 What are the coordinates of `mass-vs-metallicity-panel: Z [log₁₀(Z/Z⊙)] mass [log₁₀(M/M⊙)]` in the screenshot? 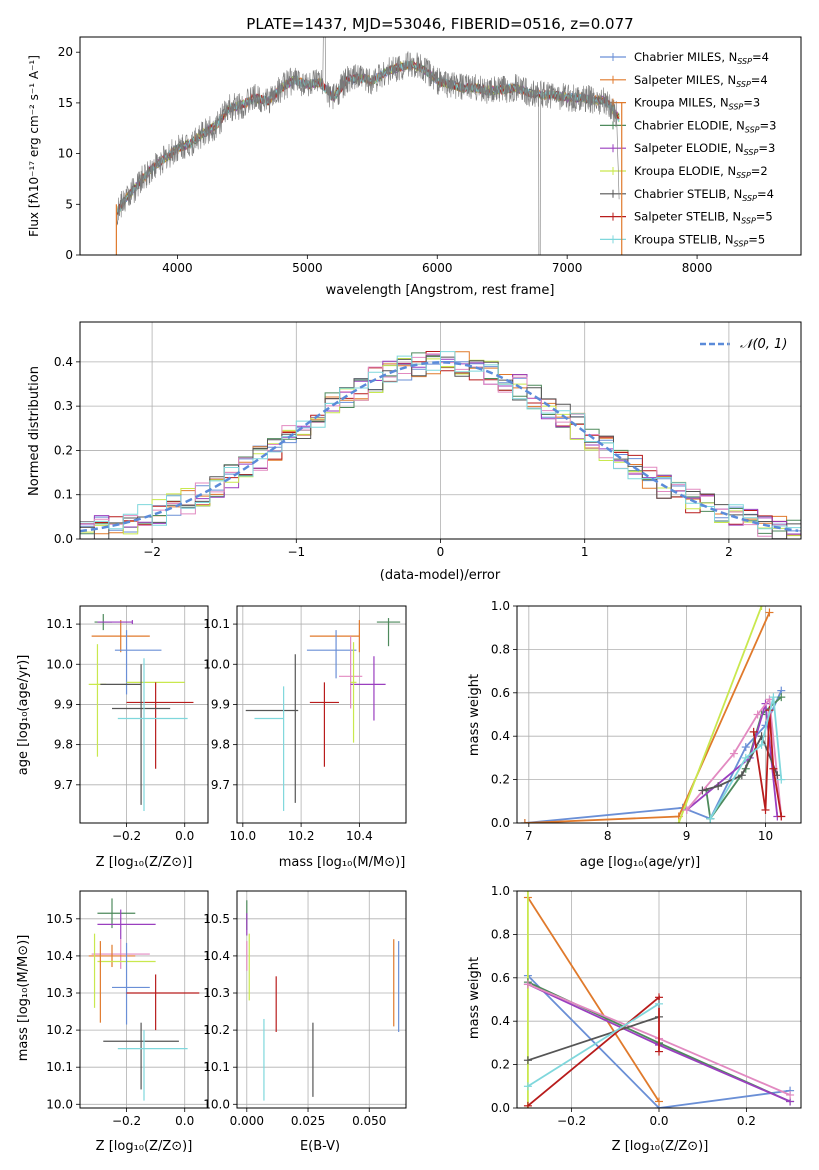 It's located at (104, 1044).